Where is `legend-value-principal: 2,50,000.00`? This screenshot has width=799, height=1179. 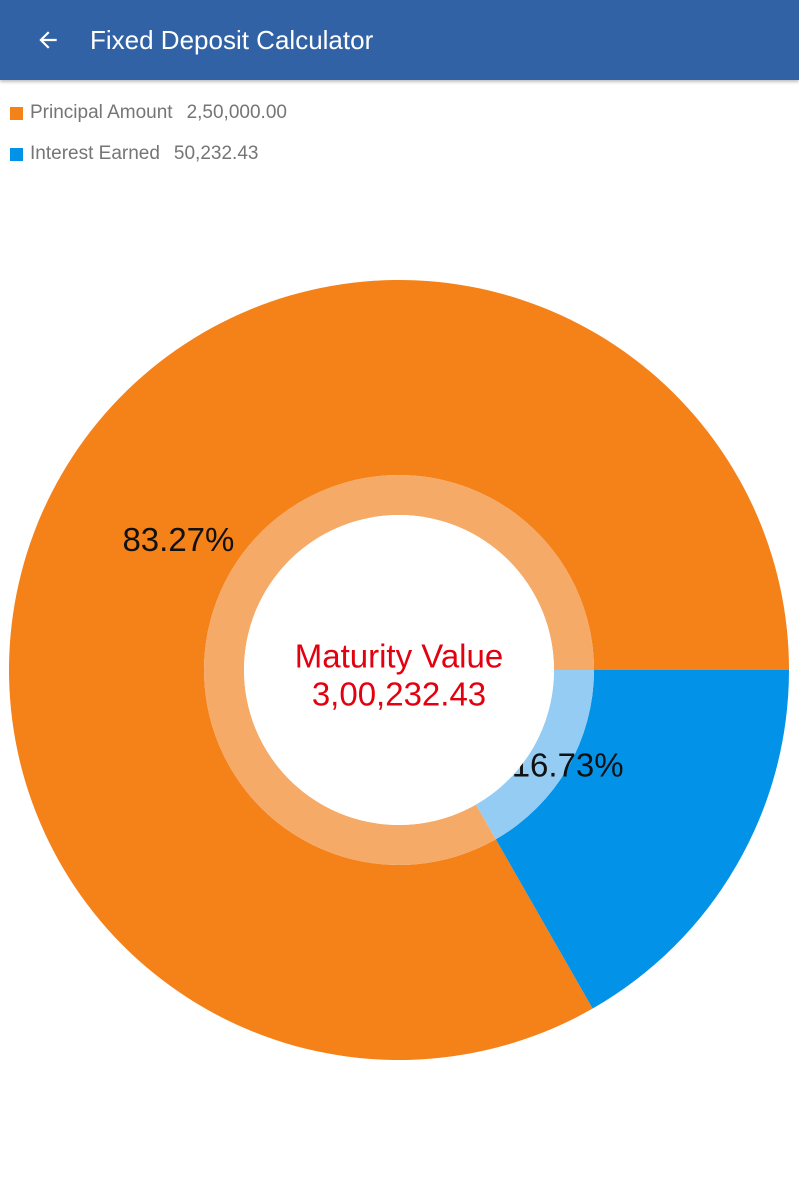 legend-value-principal: 2,50,000.00 is located at coordinates (236, 112).